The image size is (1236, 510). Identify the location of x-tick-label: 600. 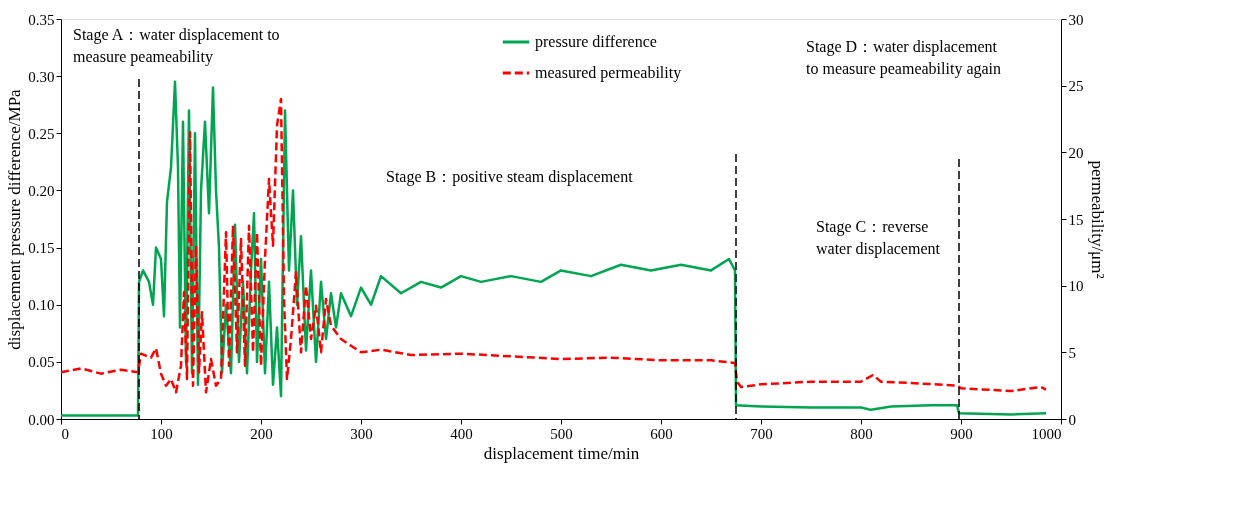
(661, 433).